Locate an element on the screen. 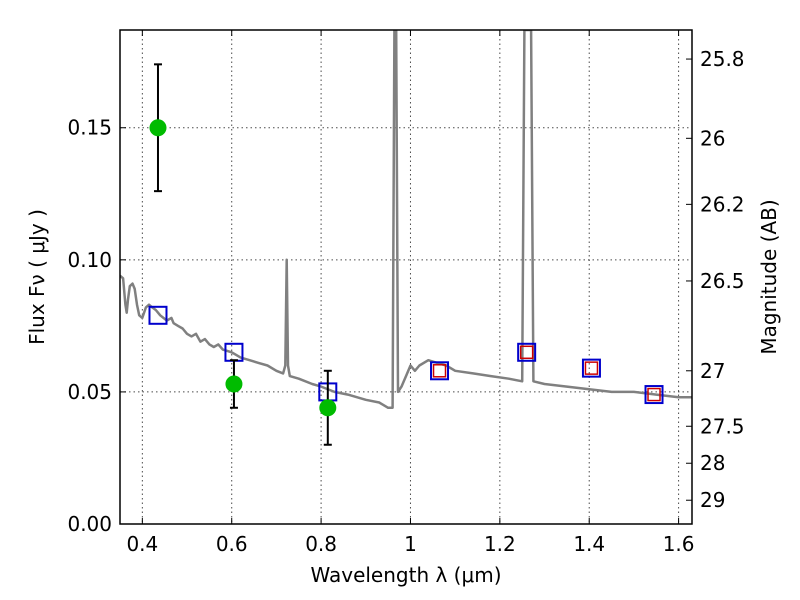  y-tick-label: 0.05 is located at coordinates (89, 392).